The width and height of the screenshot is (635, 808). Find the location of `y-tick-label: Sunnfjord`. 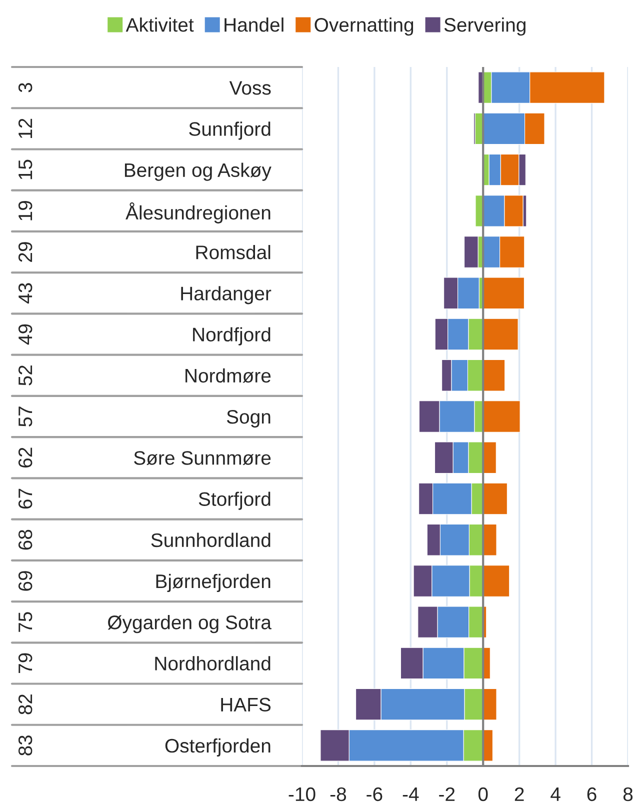

y-tick-label: Sunnfjord is located at coordinates (229, 131).